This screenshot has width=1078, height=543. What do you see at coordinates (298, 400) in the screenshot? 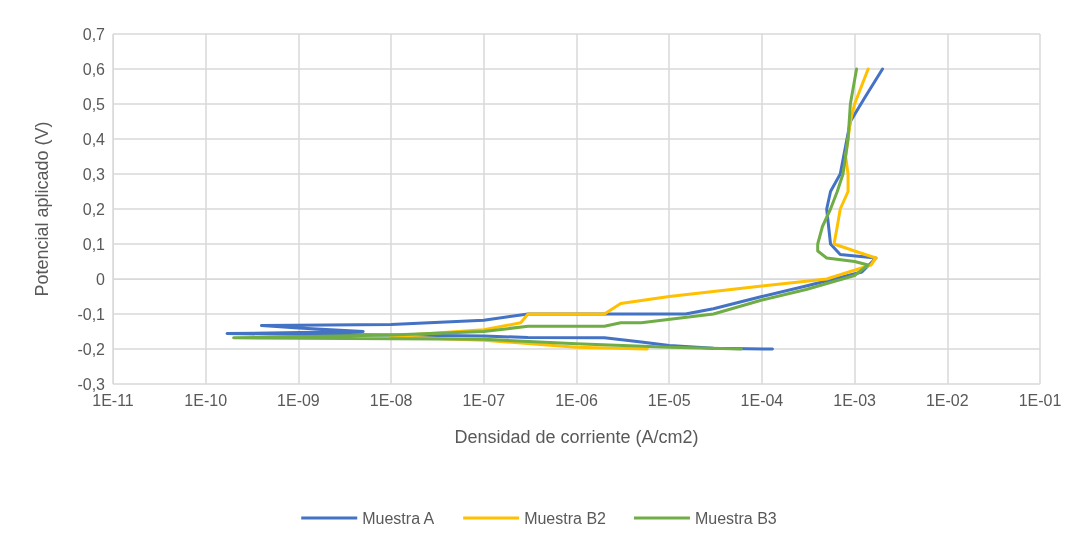
I see `x-tick-label: 1E-09` at bounding box center [298, 400].